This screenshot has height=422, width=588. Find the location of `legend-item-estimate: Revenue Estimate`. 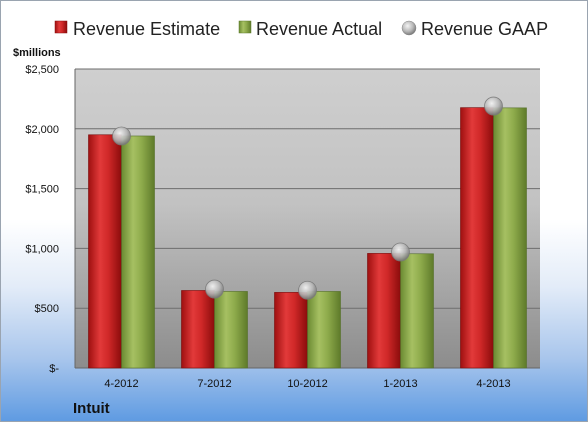

legend-item-estimate: Revenue Estimate is located at coordinates (137, 29).